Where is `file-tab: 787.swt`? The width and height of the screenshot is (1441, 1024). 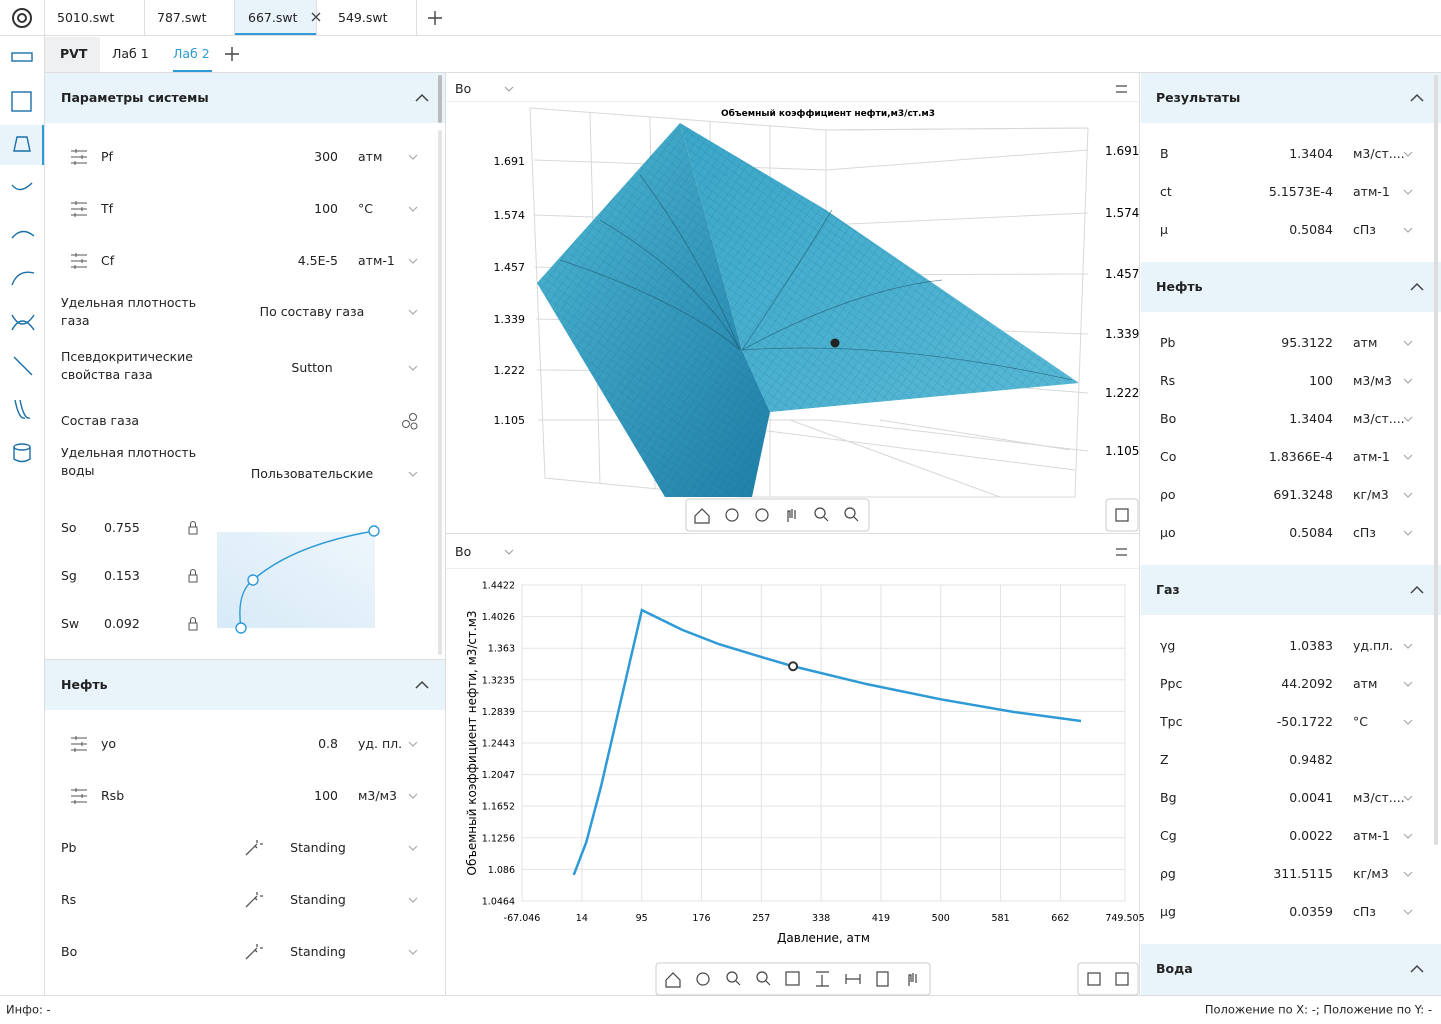 file-tab: 787.swt is located at coordinates (182, 17).